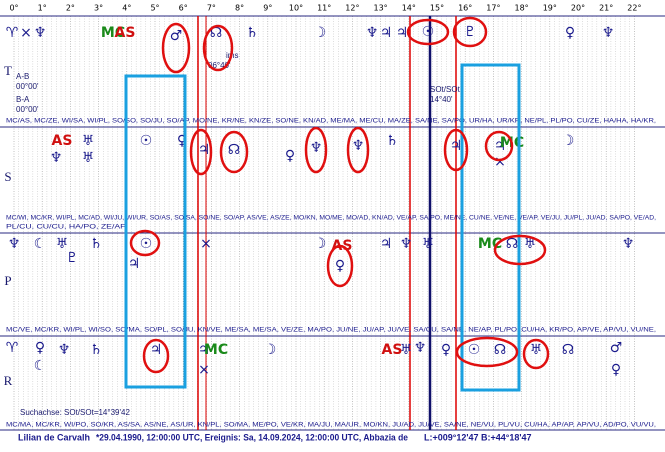 The width and height of the screenshot is (665, 452). What do you see at coordinates (550, 8) in the screenshot?
I see `degree-label: 19°` at bounding box center [550, 8].